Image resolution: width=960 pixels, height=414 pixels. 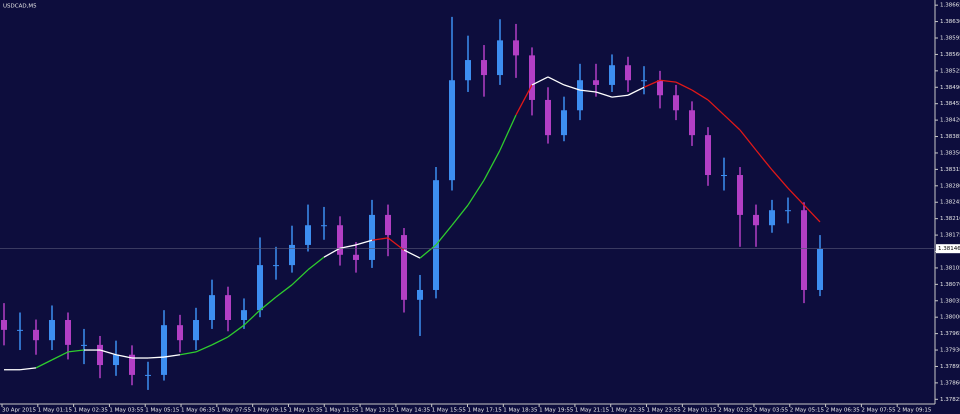 I want to click on x-tick-label: 1 May 02:35, so click(x=91, y=411).